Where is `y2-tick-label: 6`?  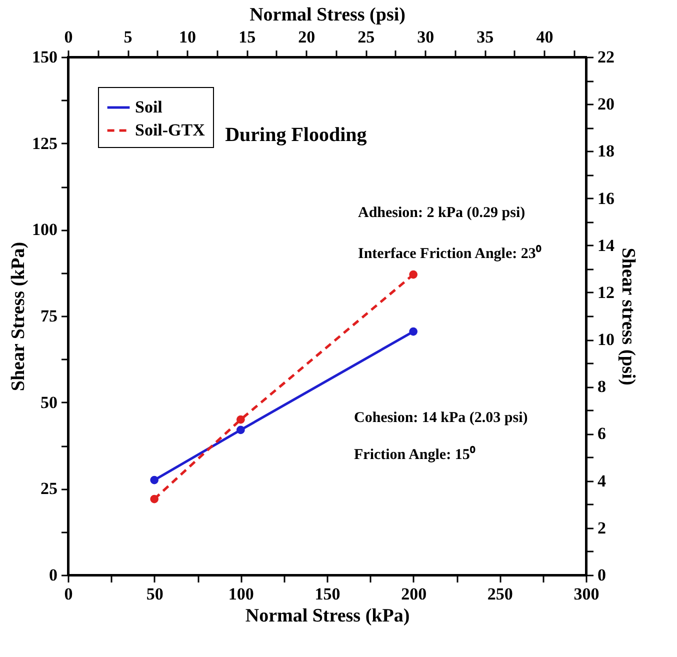 y2-tick-label: 6 is located at coordinates (602, 434).